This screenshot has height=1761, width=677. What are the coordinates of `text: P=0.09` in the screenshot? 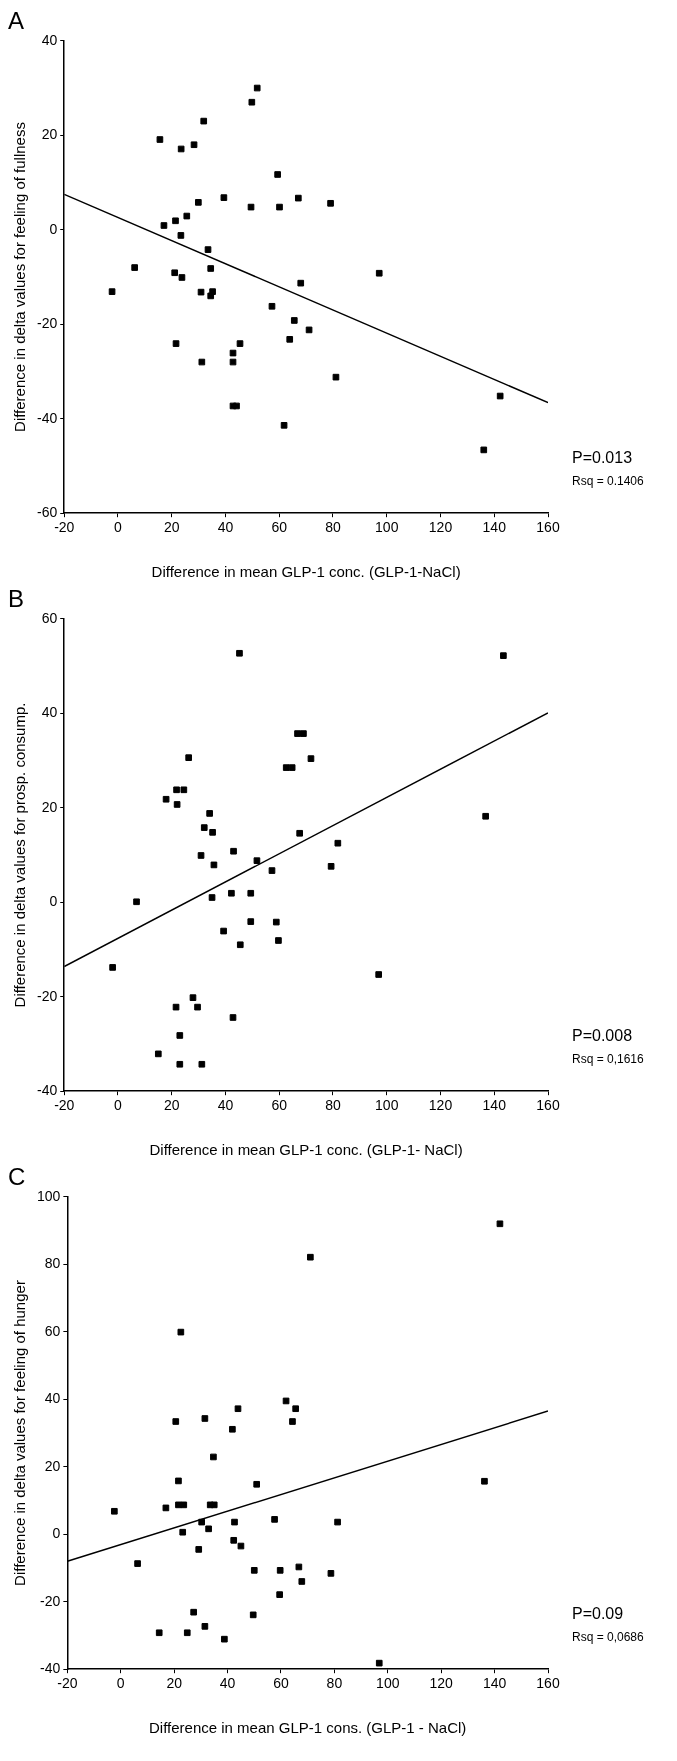 It's located at (598, 1614).